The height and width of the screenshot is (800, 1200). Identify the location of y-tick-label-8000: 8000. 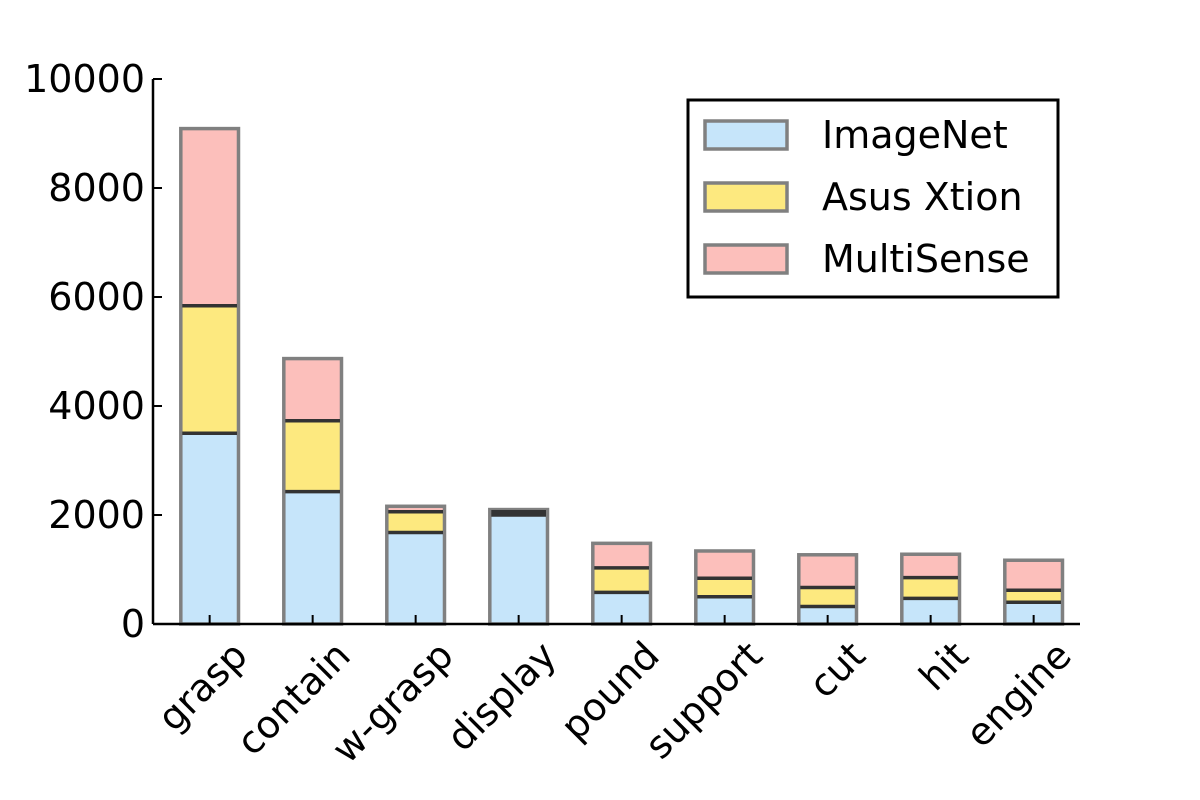
(96, 188).